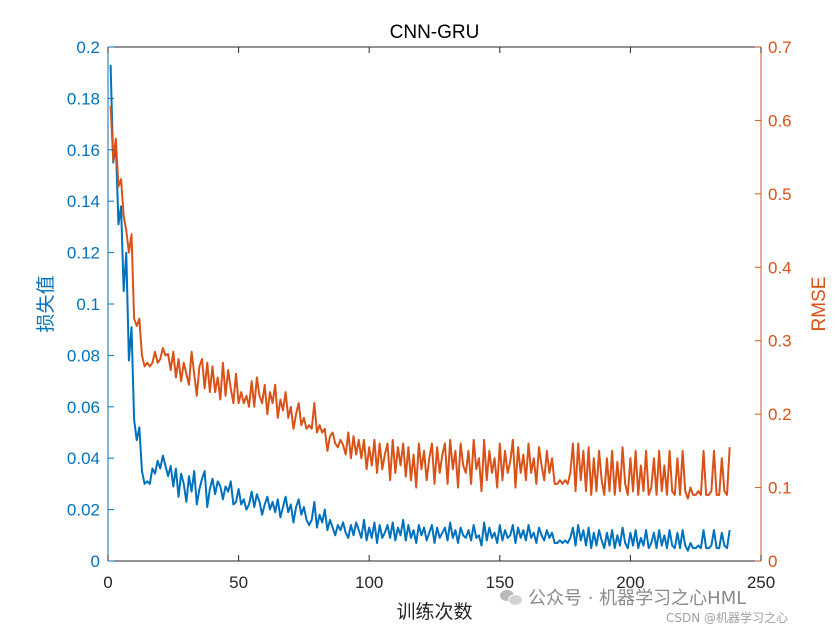  Describe the element at coordinates (88, 47) in the screenshot. I see `left-y-tick-label: 0.2` at that location.